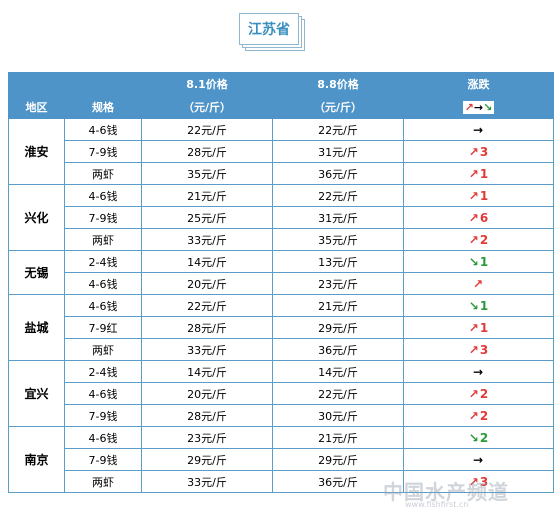  What do you see at coordinates (338, 84) in the screenshot?
I see `header-date2: 8.8价格` at bounding box center [338, 84].